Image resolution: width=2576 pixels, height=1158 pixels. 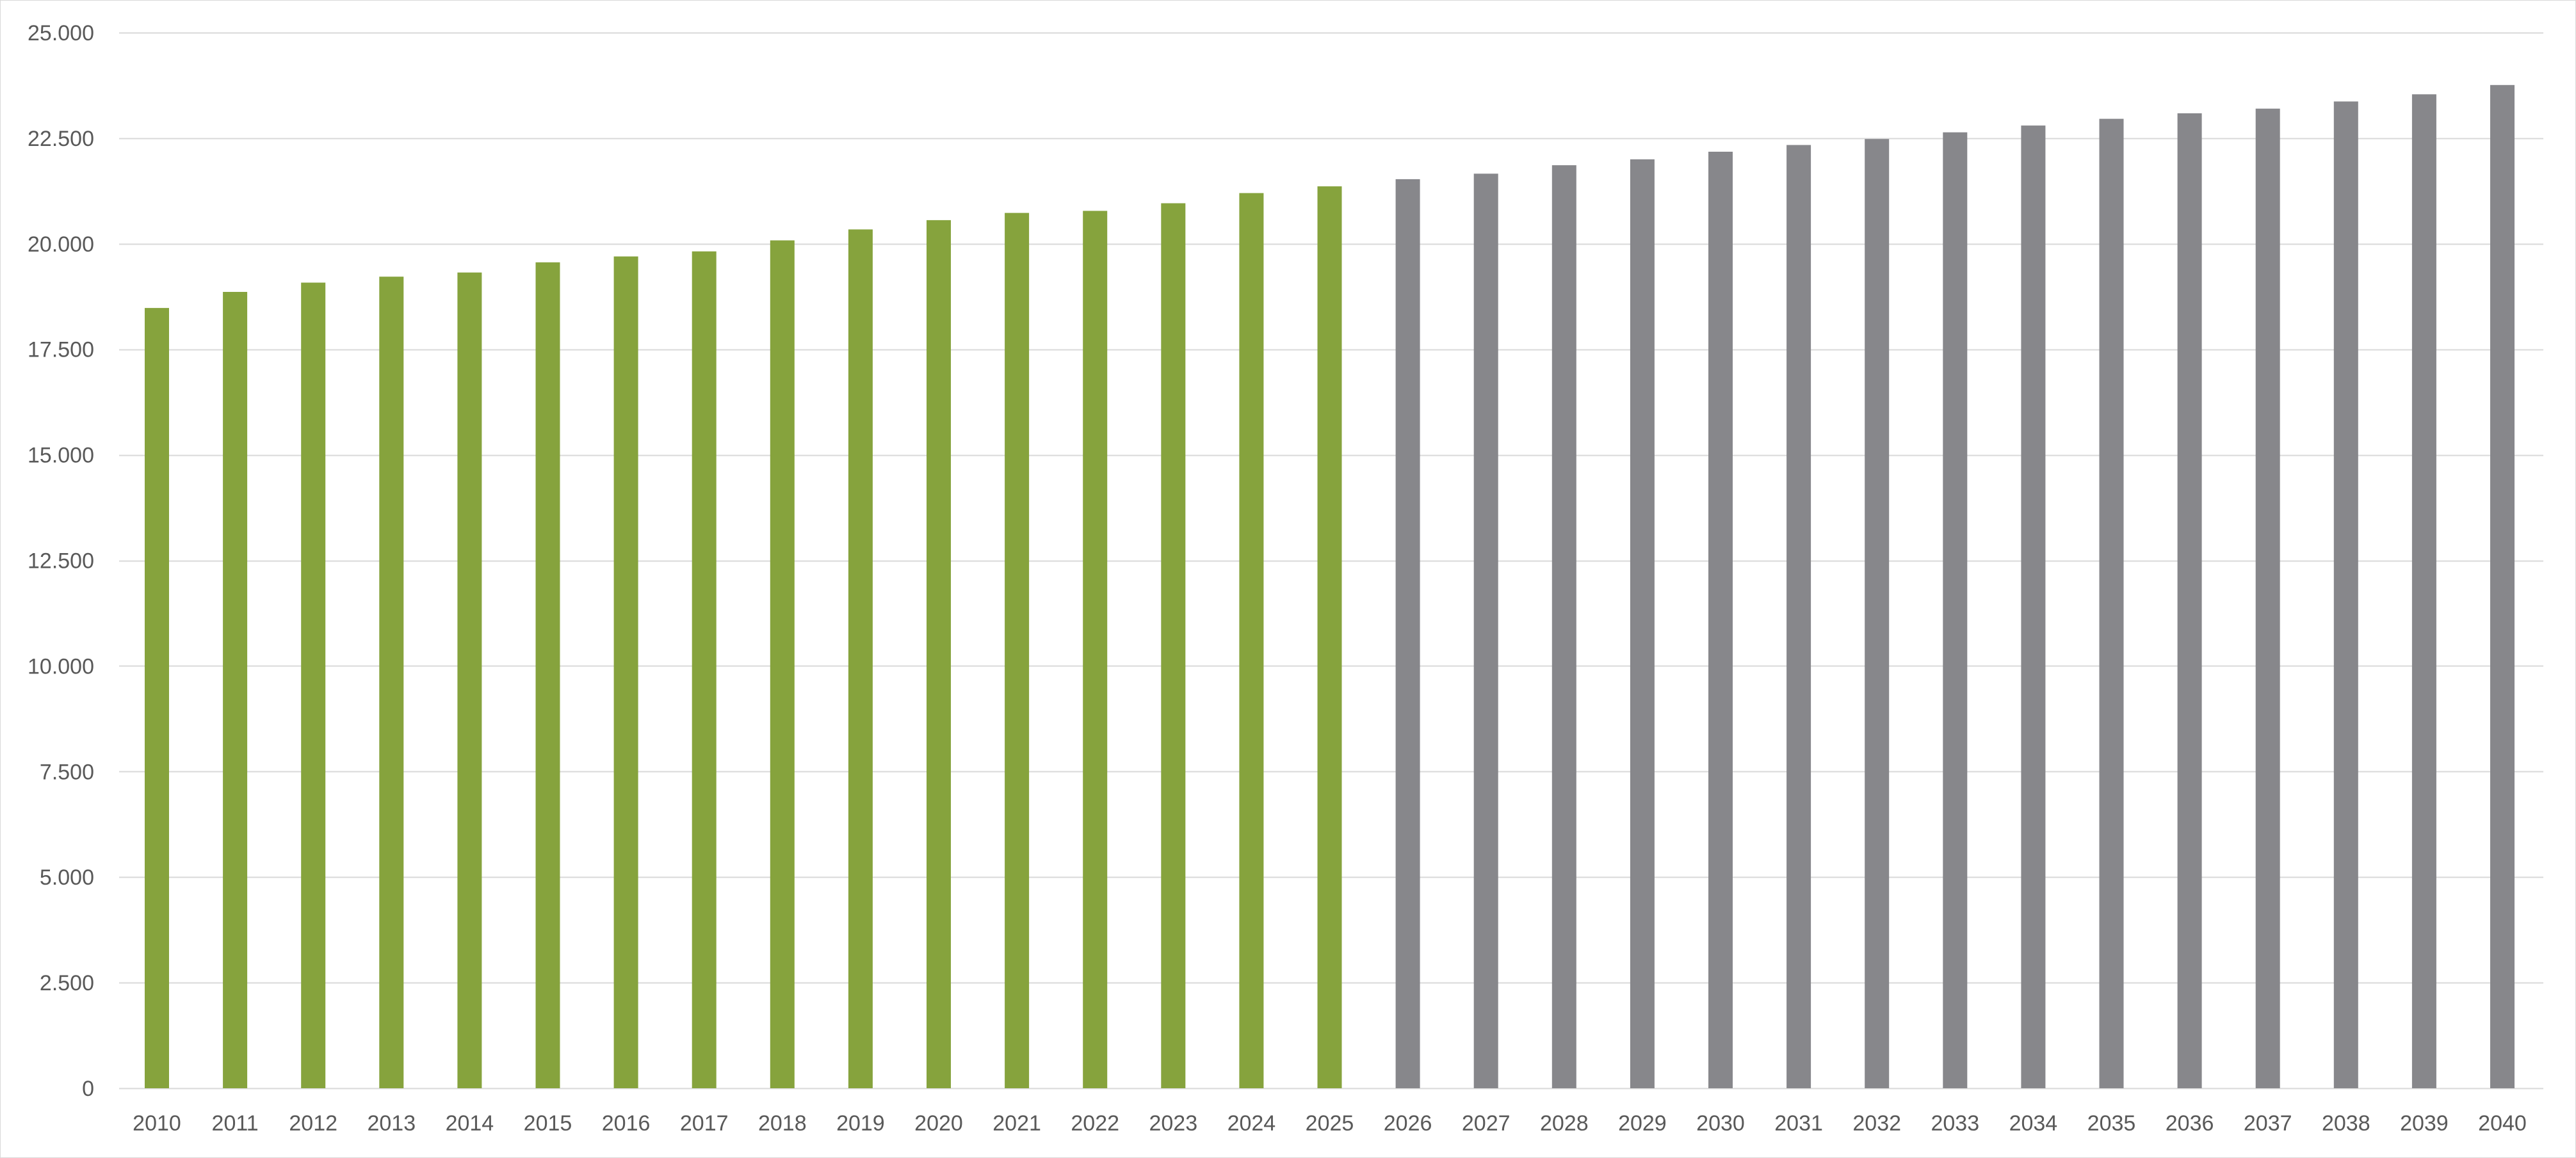 What do you see at coordinates (1095, 649) in the screenshot?
I see `bar-2022` at bounding box center [1095, 649].